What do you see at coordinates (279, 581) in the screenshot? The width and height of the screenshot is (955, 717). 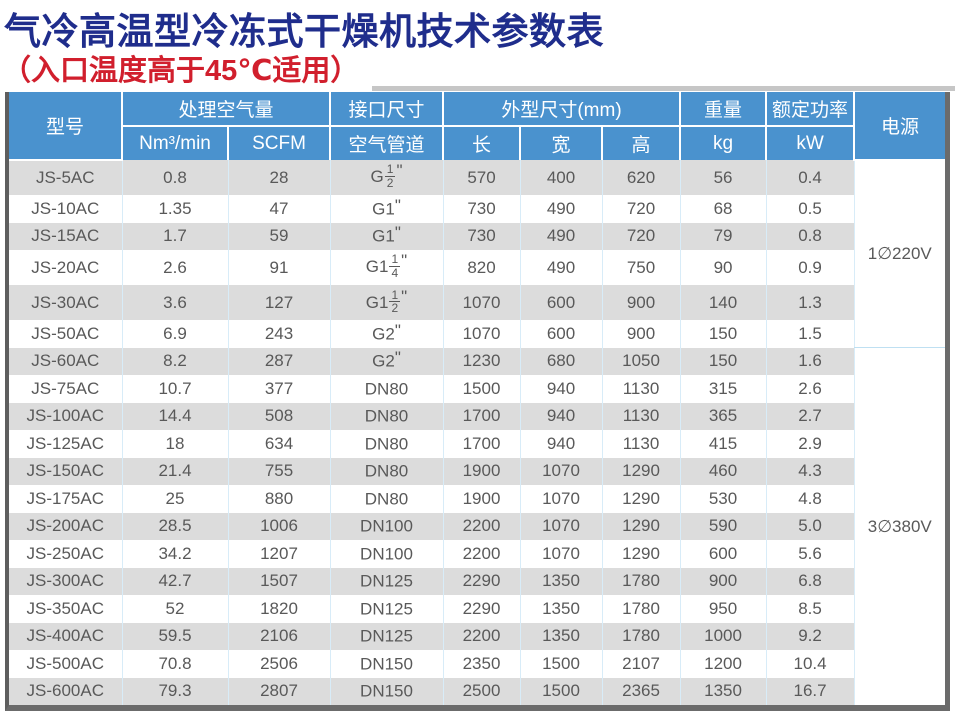 I see `scfm-cell: 1507` at bounding box center [279, 581].